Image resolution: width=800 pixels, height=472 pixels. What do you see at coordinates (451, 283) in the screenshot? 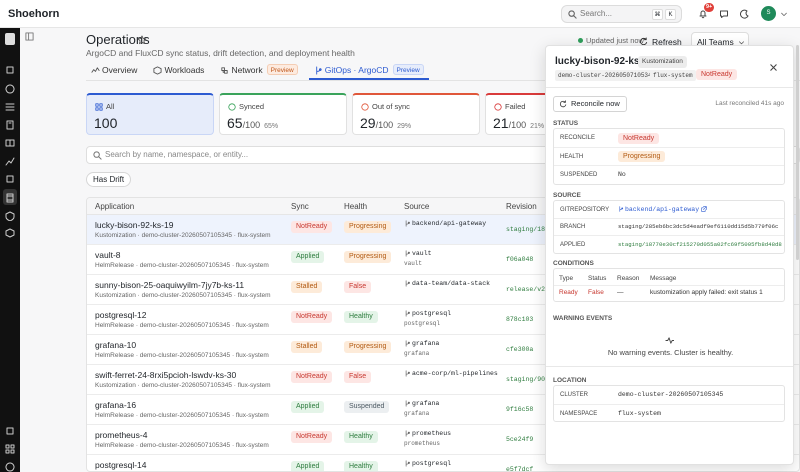
I see `source-name: data-team/data-stack` at bounding box center [451, 283].